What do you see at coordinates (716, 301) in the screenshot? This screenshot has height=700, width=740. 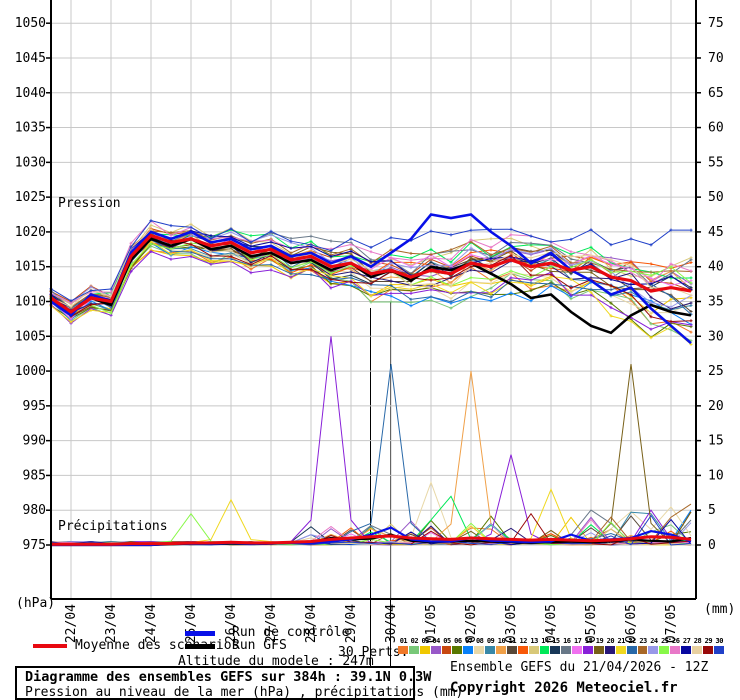 I see `svg-text: 35` at bounding box center [716, 301].